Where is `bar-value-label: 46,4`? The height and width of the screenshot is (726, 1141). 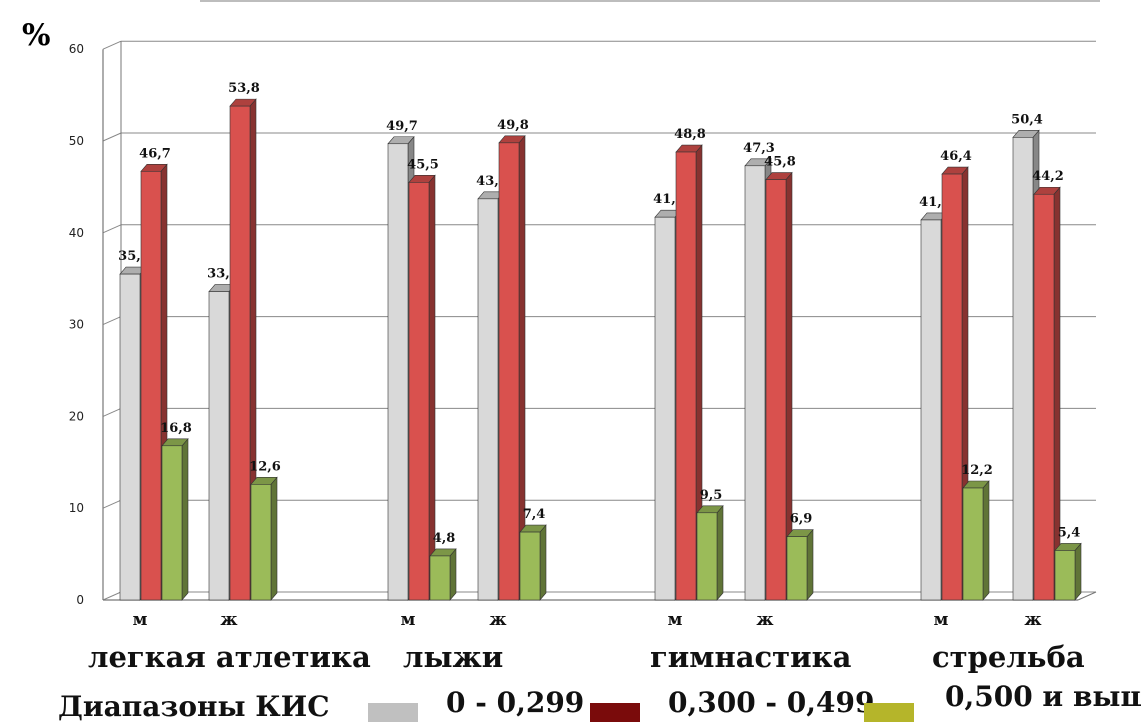 bar-value-label: 46,4 is located at coordinates (956, 156).